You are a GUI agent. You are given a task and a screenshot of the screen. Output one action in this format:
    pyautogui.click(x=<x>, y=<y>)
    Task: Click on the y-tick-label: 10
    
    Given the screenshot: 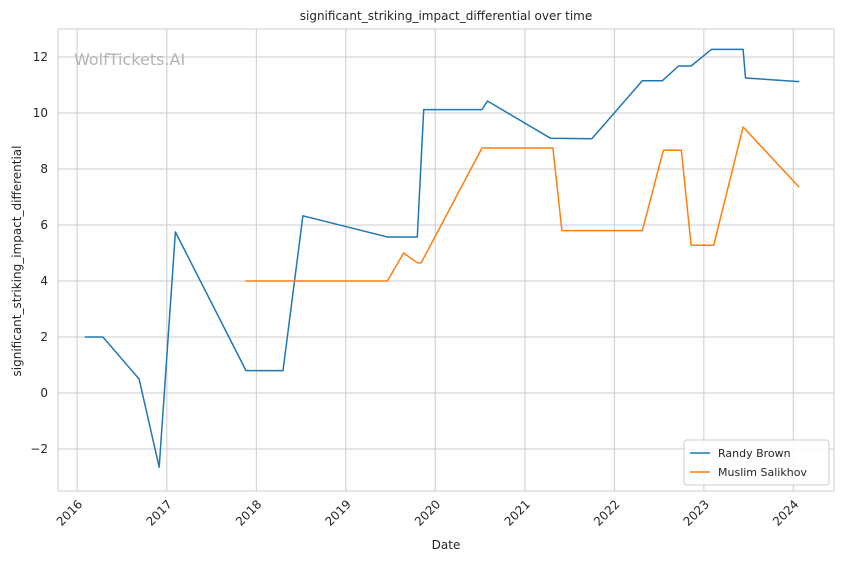 What is the action you would take?
    pyautogui.click(x=40, y=113)
    